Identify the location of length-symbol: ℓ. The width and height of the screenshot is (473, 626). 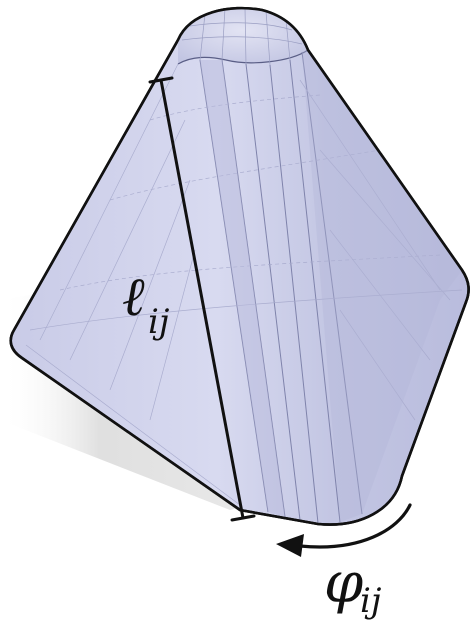
(133, 296).